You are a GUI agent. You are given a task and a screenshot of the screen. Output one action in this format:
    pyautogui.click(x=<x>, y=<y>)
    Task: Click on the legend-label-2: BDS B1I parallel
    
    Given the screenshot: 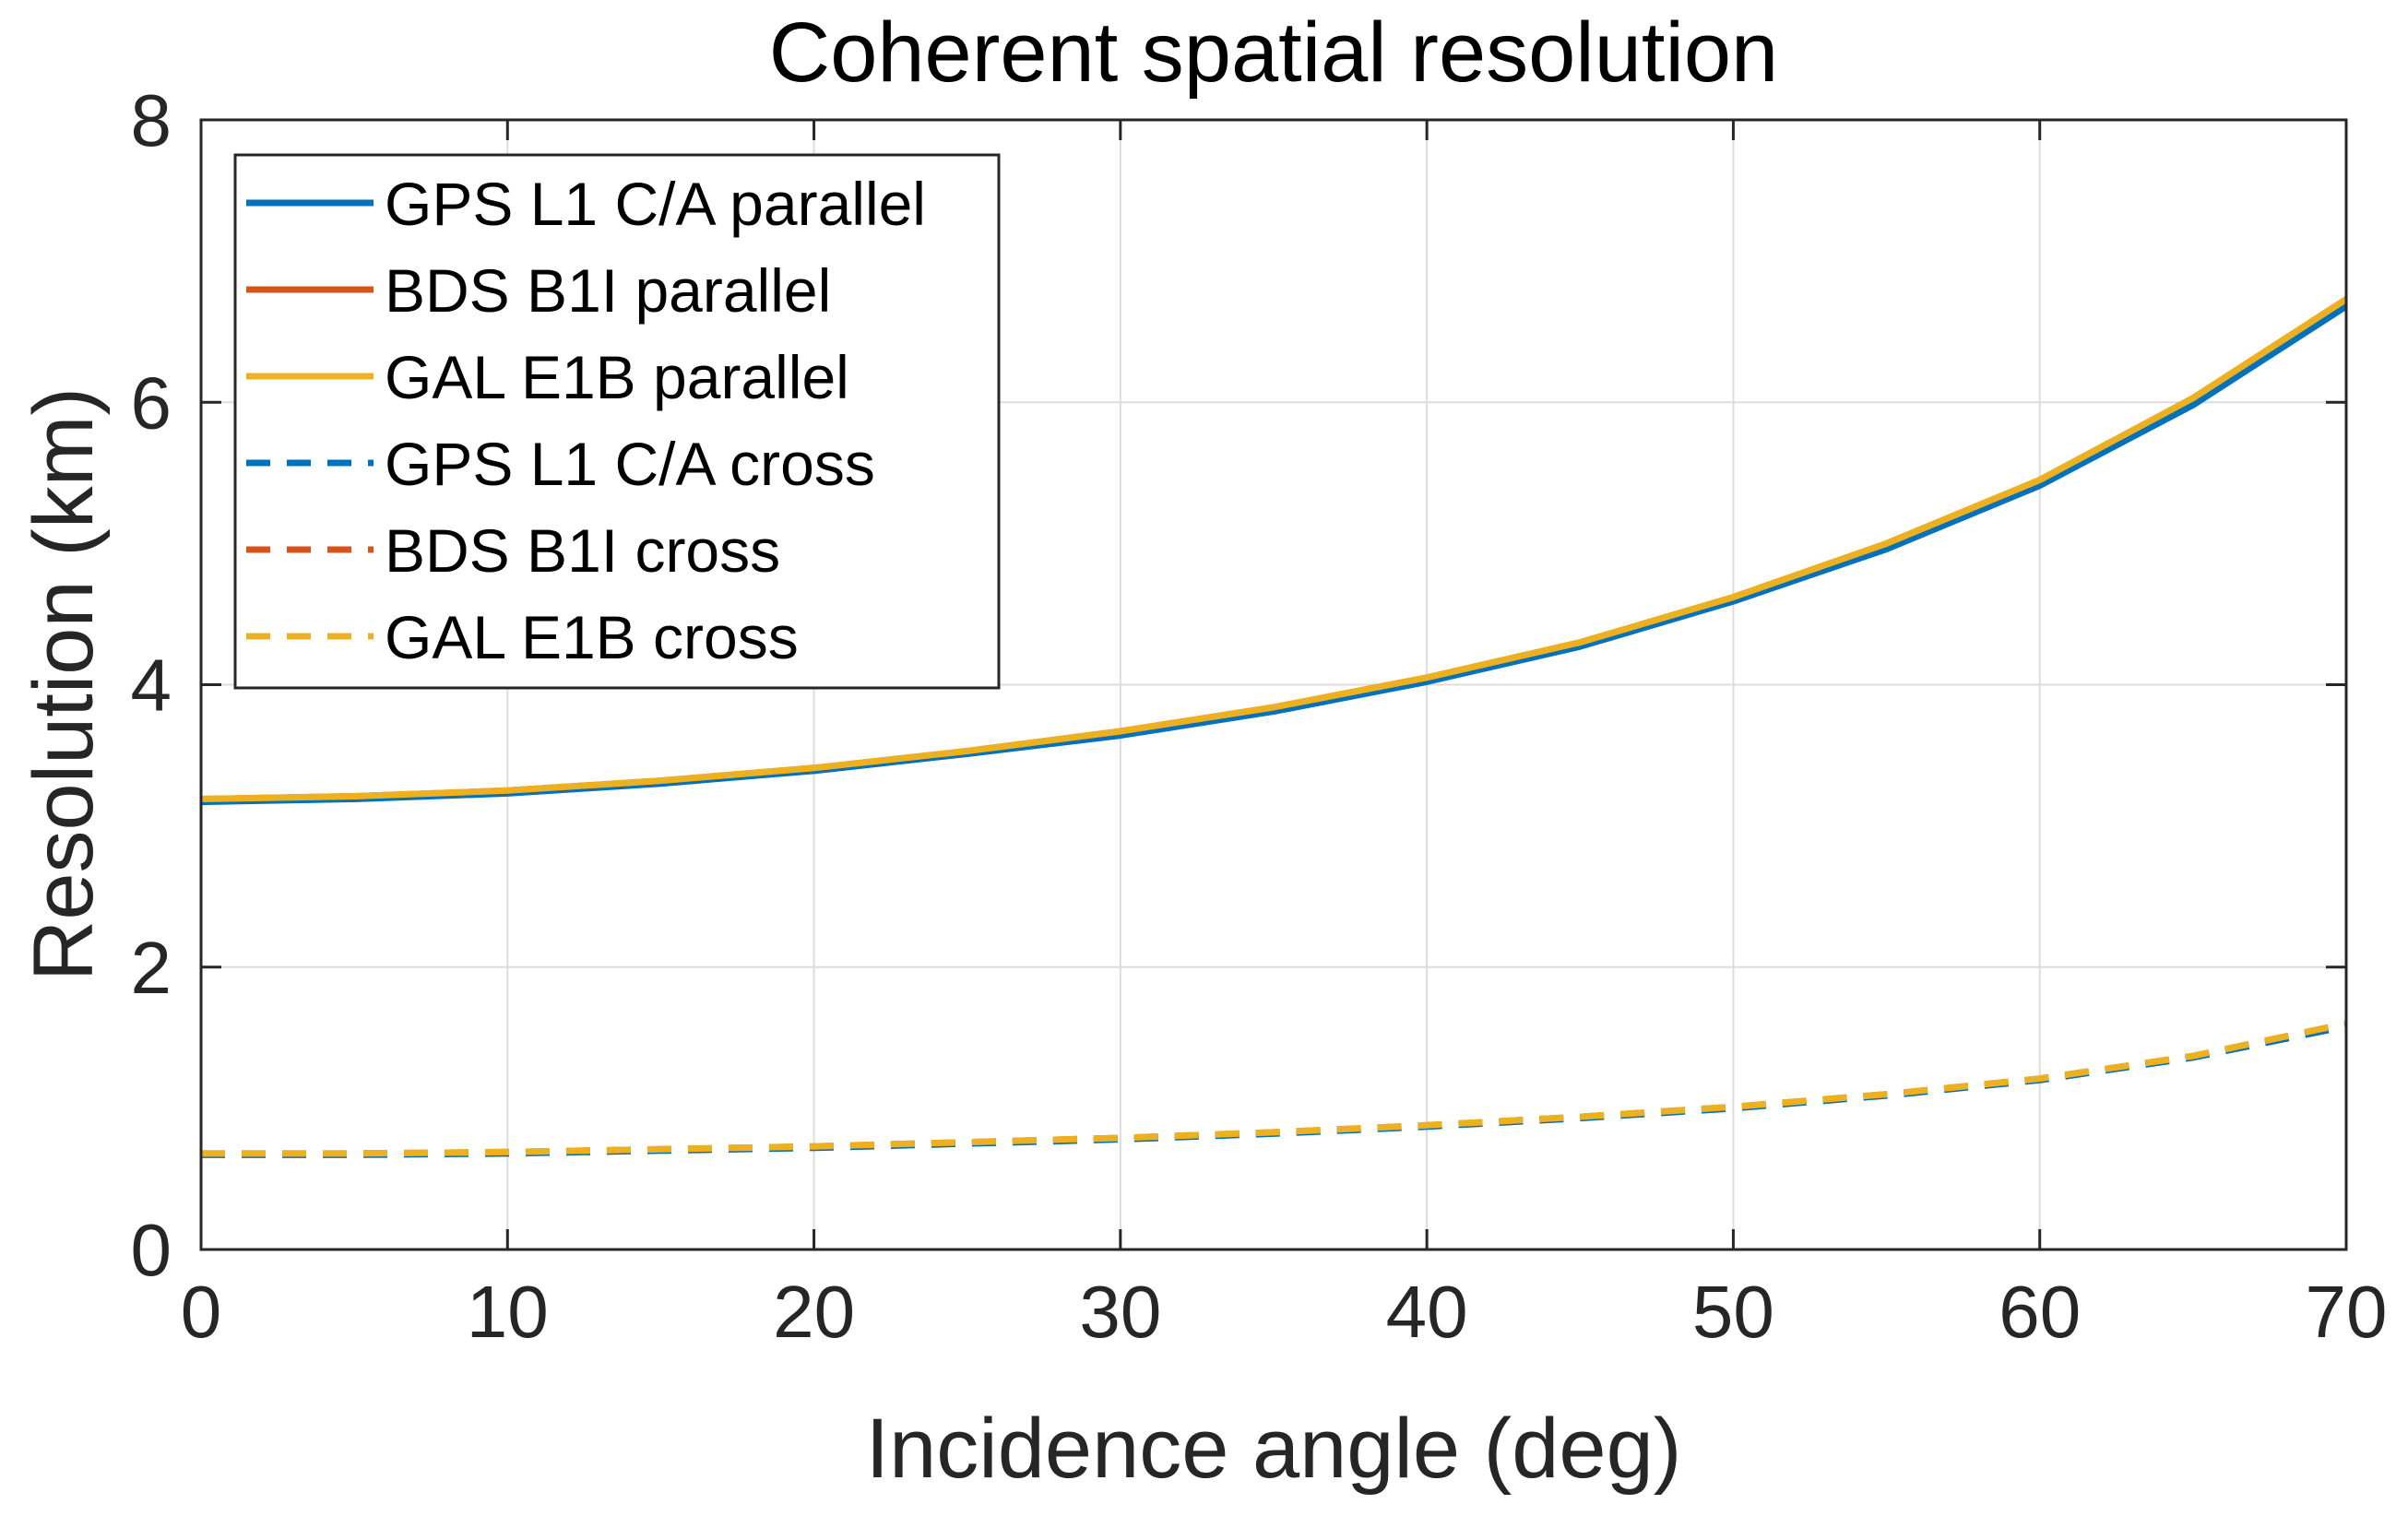 What is the action you would take?
    pyautogui.click(x=608, y=290)
    